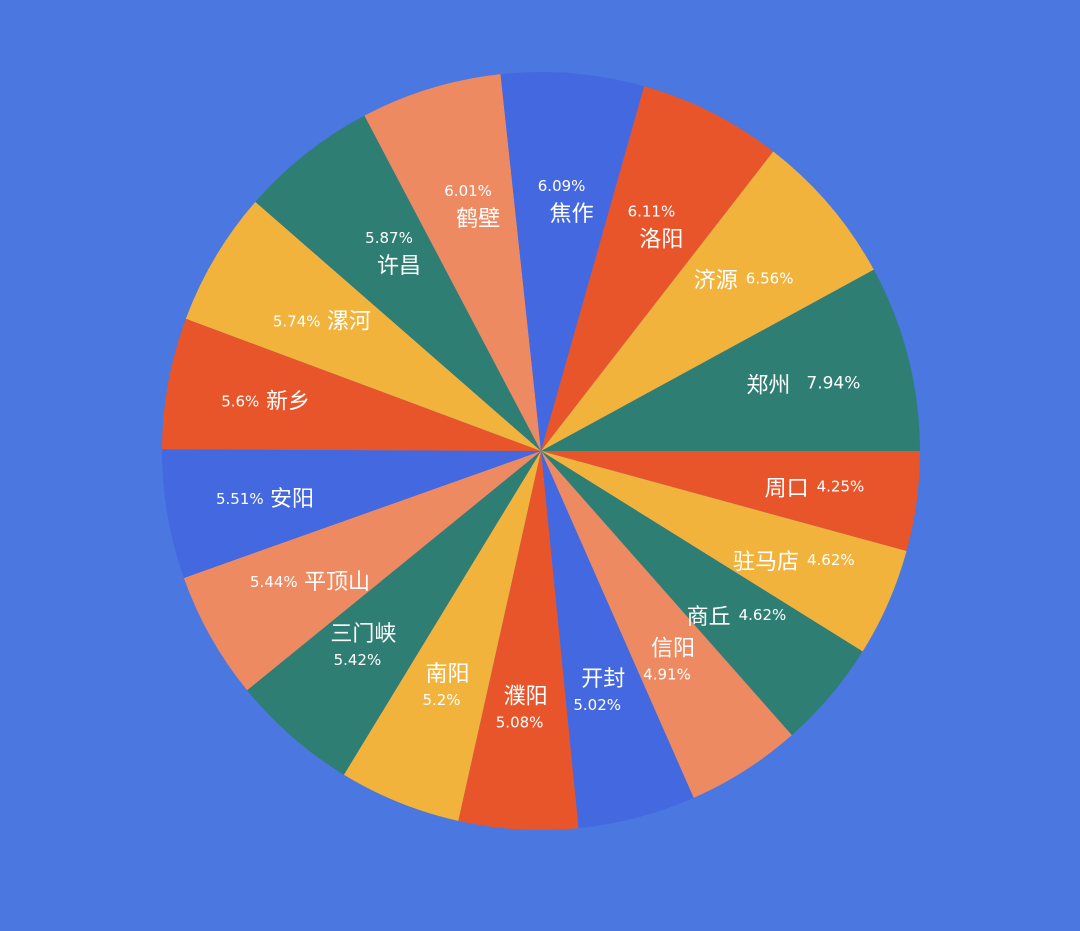  I want to click on slice-label-group-洛阳: 6.11% 洛阳, so click(656, 227).